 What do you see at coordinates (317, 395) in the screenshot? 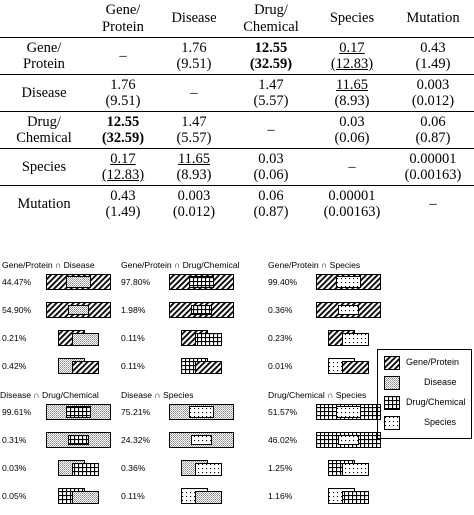
I see `panel-title: Drug/Chemical ∩ Species` at bounding box center [317, 395].